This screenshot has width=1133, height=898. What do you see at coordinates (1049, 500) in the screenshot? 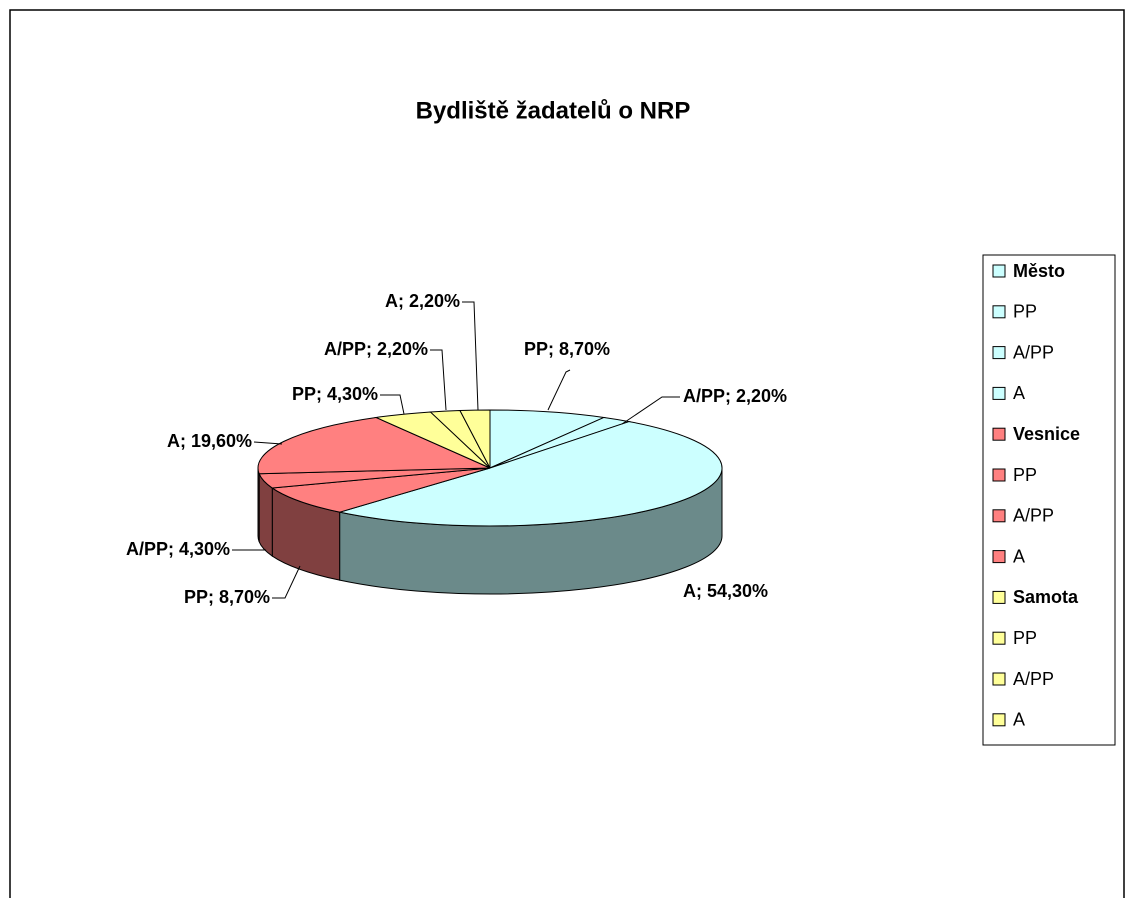
I see `legend-box` at bounding box center [1049, 500].